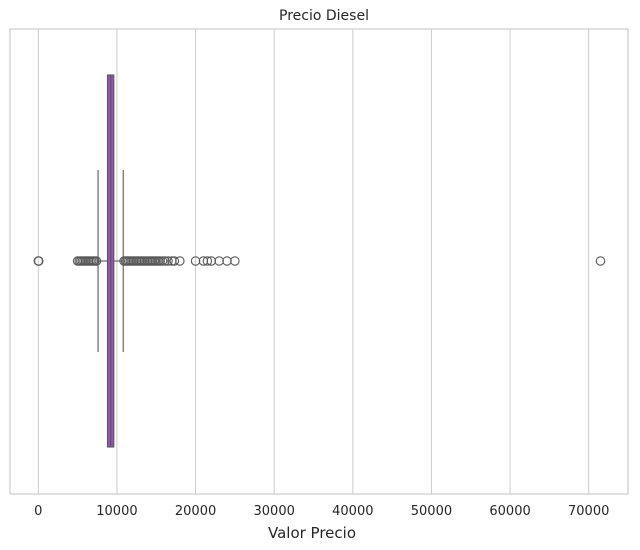 The height and width of the screenshot is (550, 640). Describe the element at coordinates (195, 511) in the screenshot. I see `x-tick-label: 20000` at that location.